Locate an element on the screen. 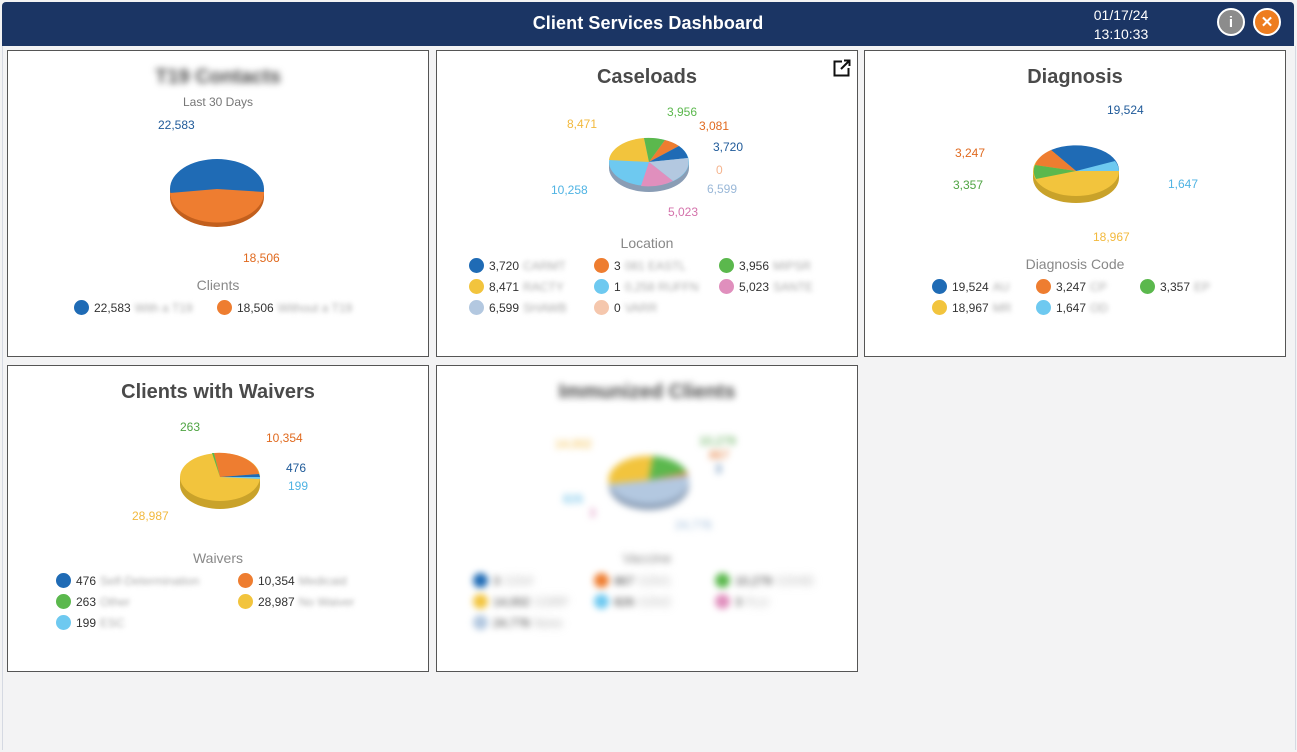  legend-item: 5,023 SANTE is located at coordinates (766, 286).